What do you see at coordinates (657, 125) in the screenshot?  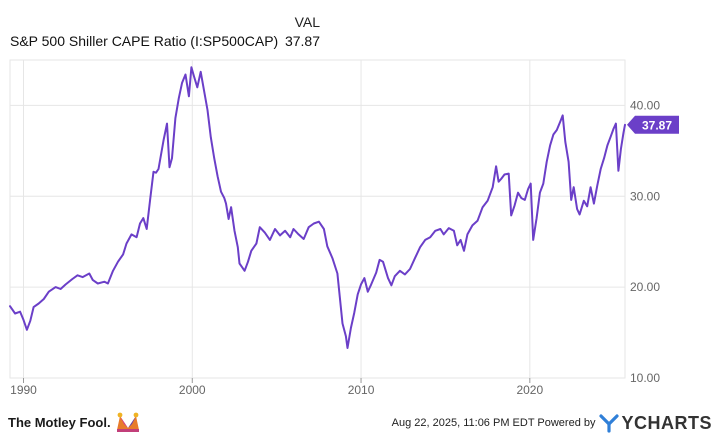 I see `last-value-label: 37.87` at bounding box center [657, 125].